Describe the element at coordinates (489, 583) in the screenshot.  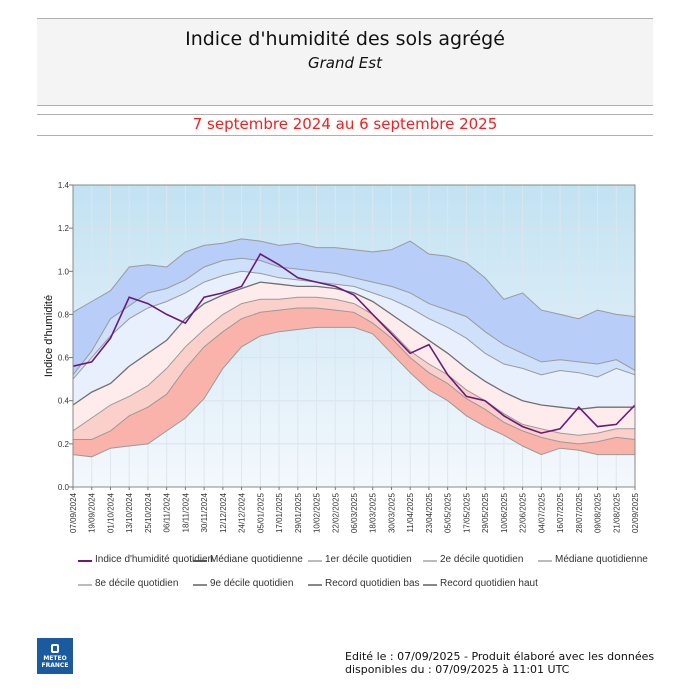
I see `legend-label: Record quotidien haut` at that location.